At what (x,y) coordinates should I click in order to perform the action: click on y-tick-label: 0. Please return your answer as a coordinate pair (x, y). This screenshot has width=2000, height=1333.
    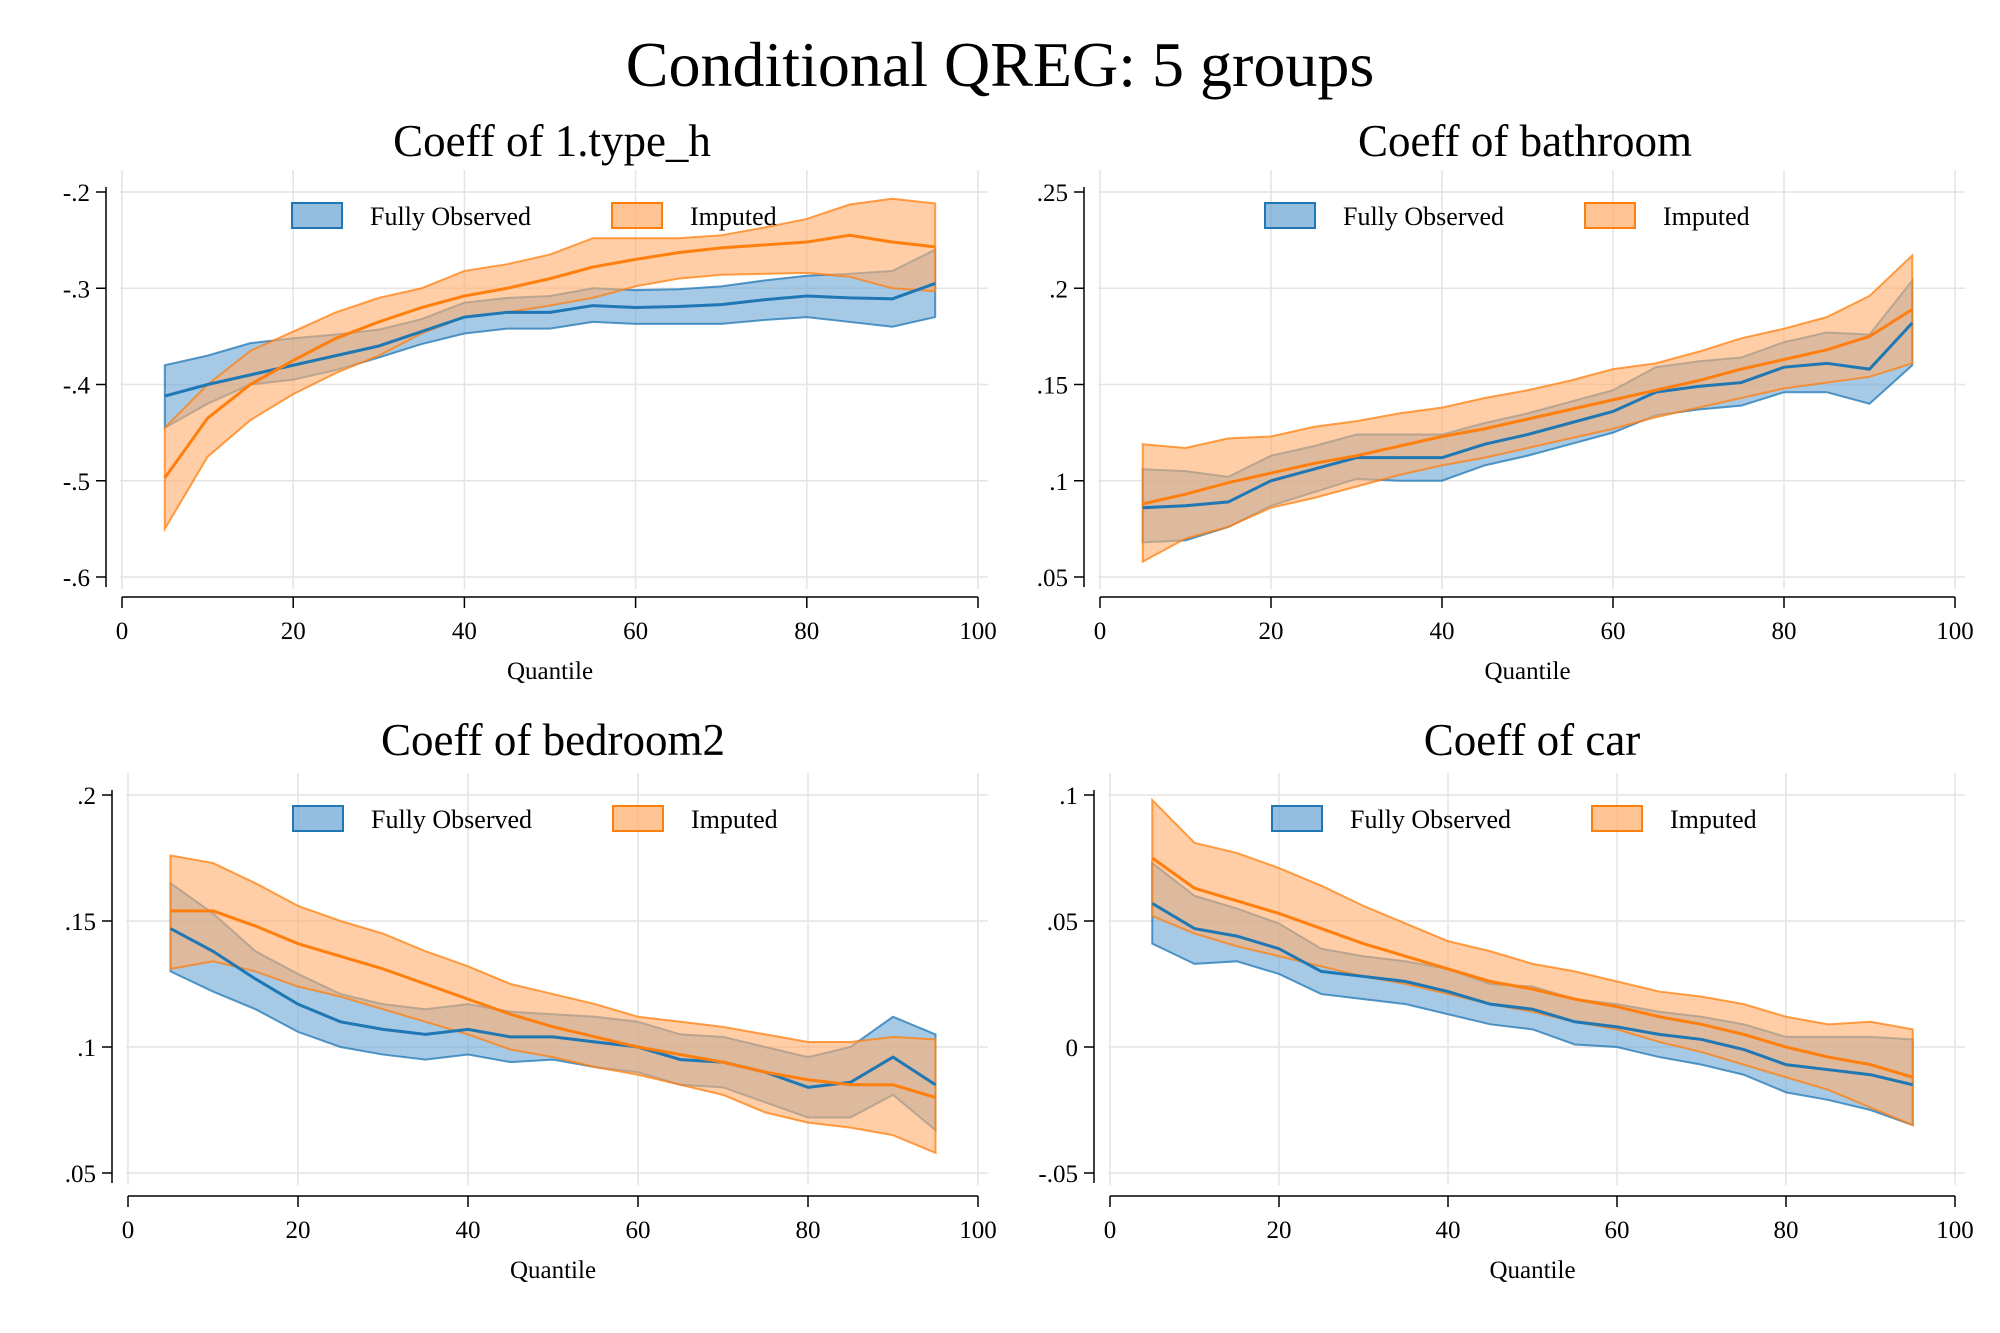
    Looking at the image, I should click on (1072, 1048).